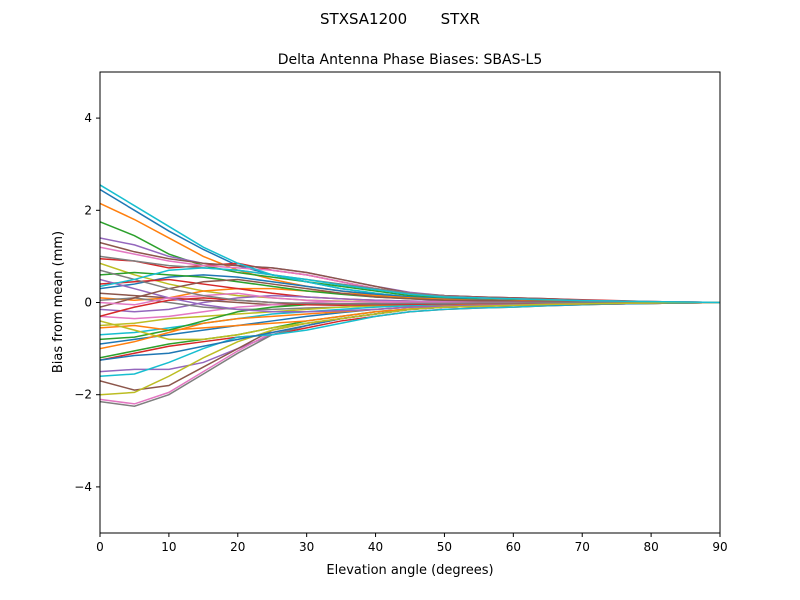 This screenshot has width=800, height=600. What do you see at coordinates (582, 547) in the screenshot?
I see `x-tick-label: 70` at bounding box center [582, 547].